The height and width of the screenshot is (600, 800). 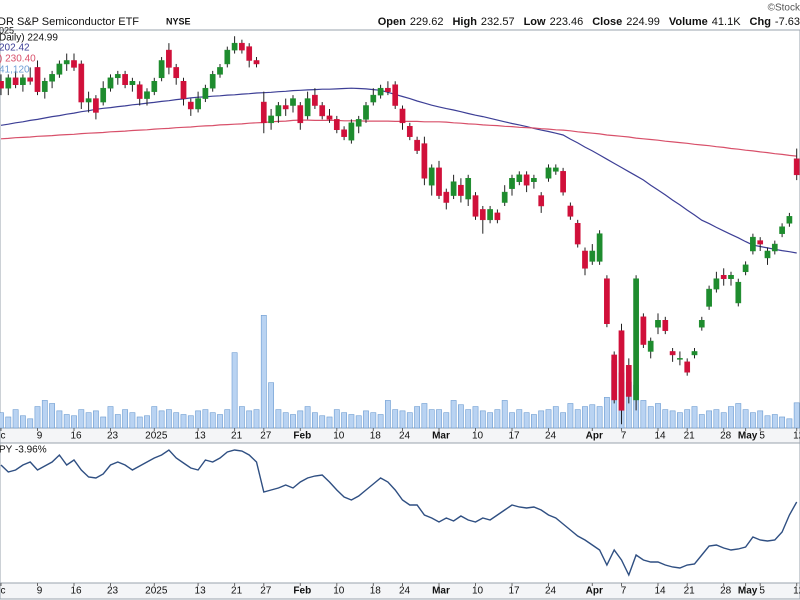 What do you see at coordinates (690, 436) in the screenshot?
I see `x-tick-label: 21` at bounding box center [690, 436].